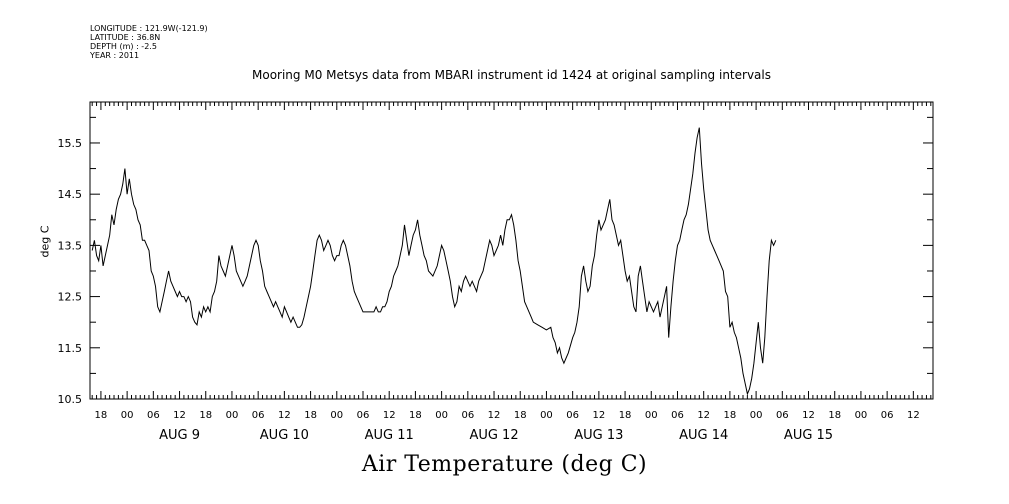  What do you see at coordinates (70, 143) in the screenshot?
I see `y-tick-label: 15.5` at bounding box center [70, 143].